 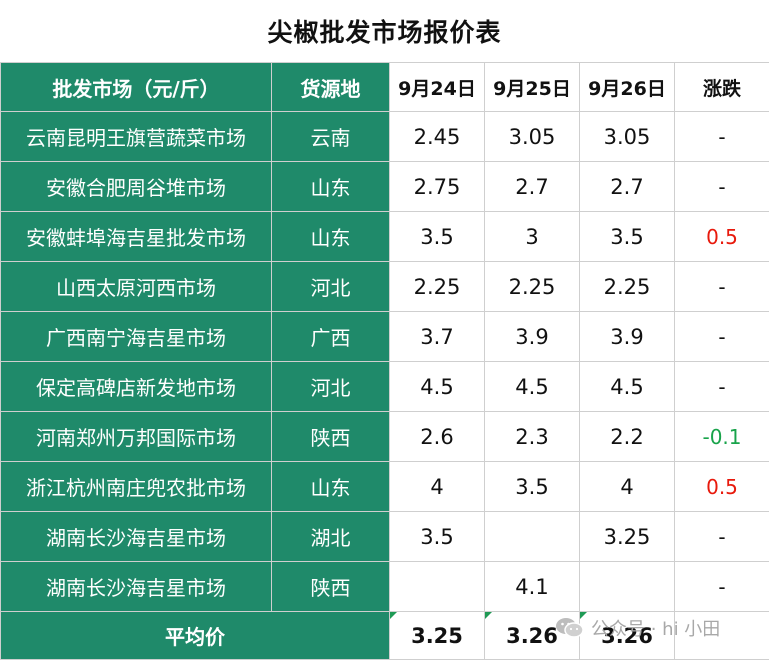 What do you see at coordinates (136, 137) in the screenshot?
I see `market-name: 云南昆明王旗营蔬菜市场` at bounding box center [136, 137].